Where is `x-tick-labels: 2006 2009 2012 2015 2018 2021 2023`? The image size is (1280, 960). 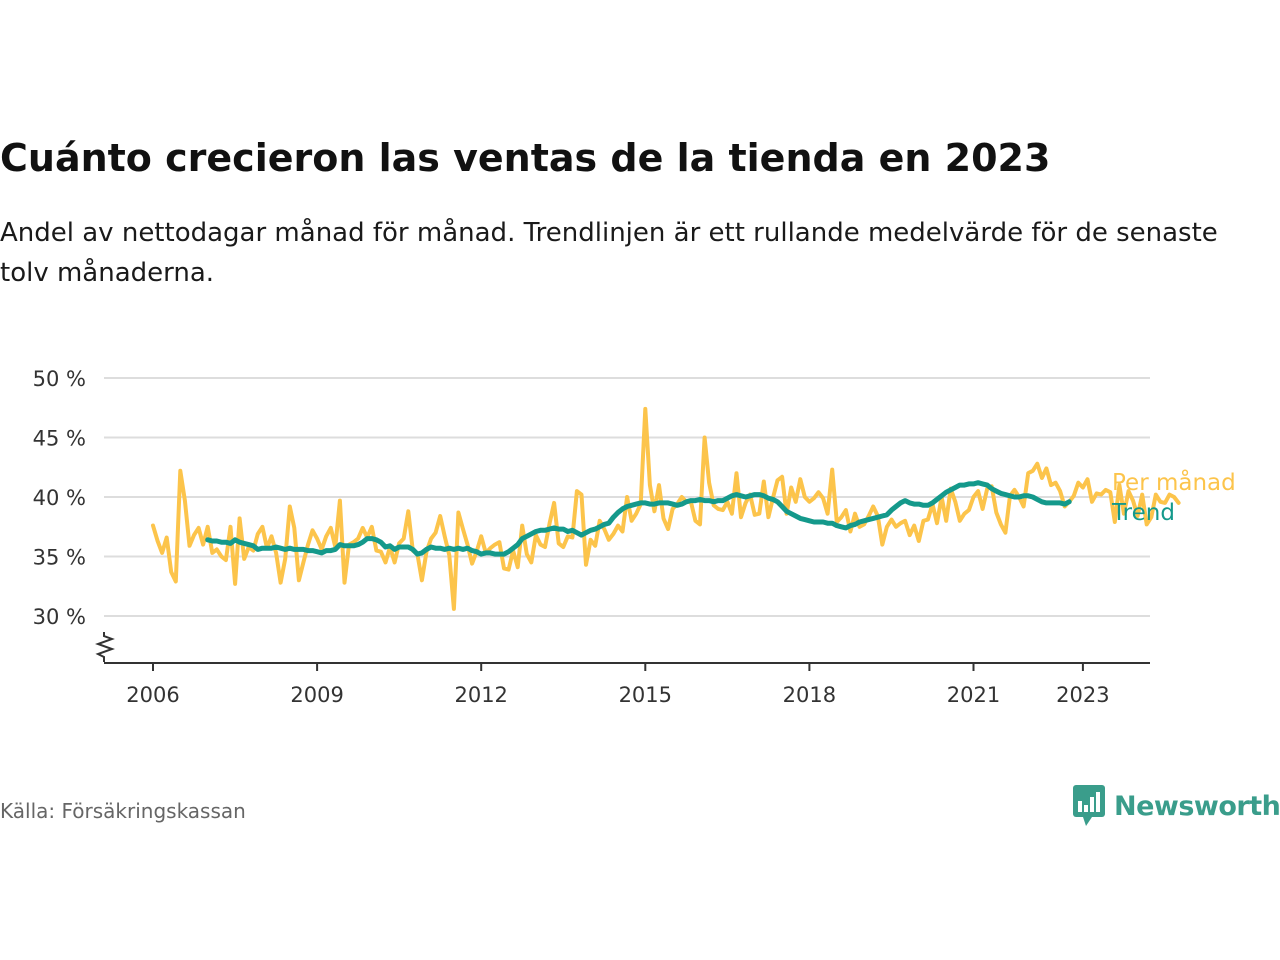
x-tick-labels: 2006 2009 2012 2015 2018 2021 2023 is located at coordinates (617, 695).